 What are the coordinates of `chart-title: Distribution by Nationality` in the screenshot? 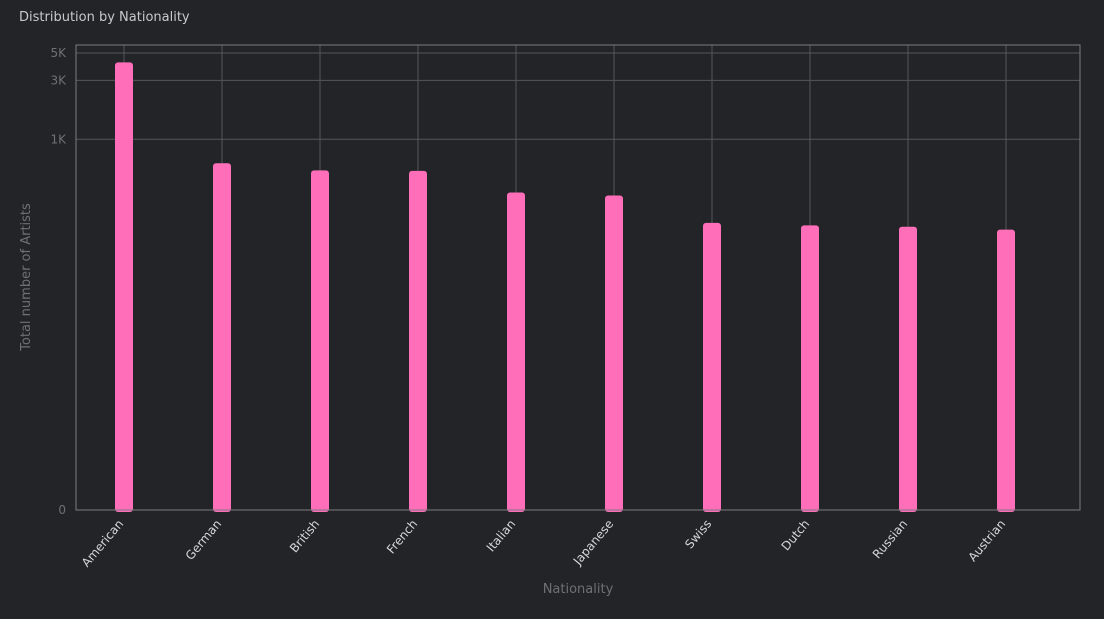 It's located at (104, 17).